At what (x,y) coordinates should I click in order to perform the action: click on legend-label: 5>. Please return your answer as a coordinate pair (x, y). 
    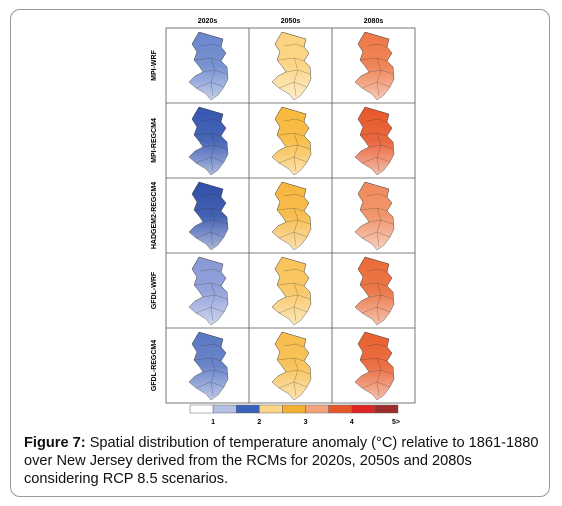
    Looking at the image, I should click on (396, 422).